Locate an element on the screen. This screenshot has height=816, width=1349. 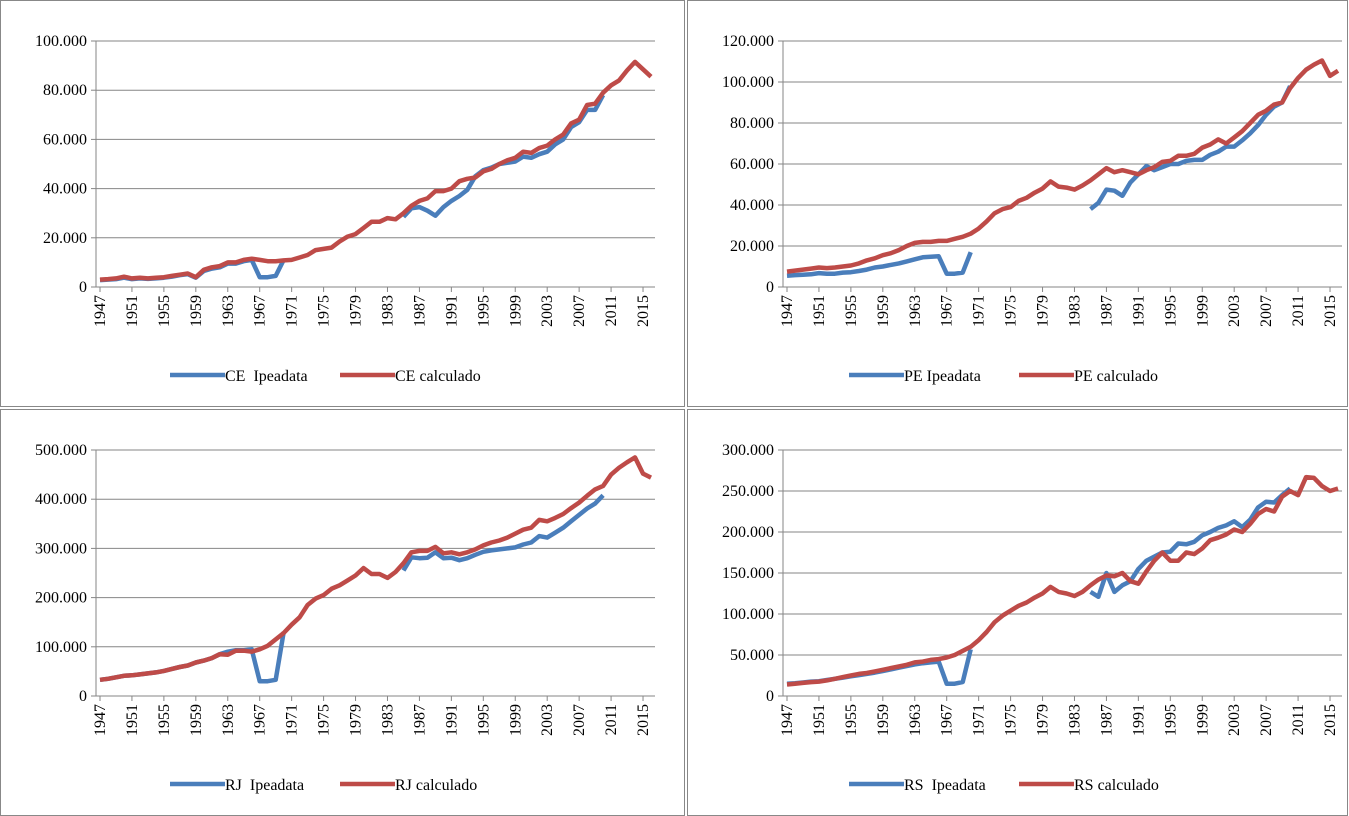
legend-label: RJ Ipeadata is located at coordinates (264, 785).